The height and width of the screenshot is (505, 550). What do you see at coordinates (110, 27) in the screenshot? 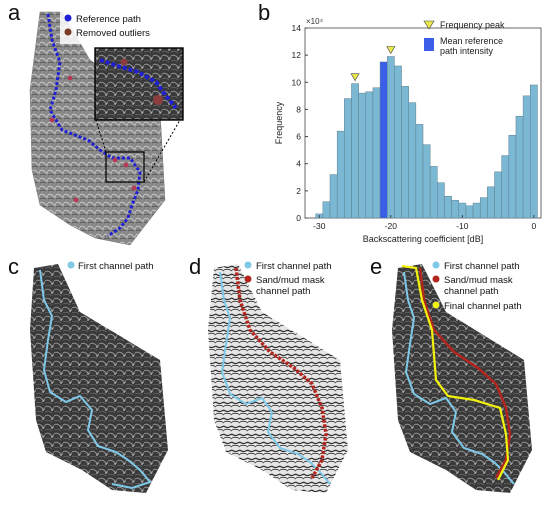
I see `panel-a-legend-box` at bounding box center [110, 27].